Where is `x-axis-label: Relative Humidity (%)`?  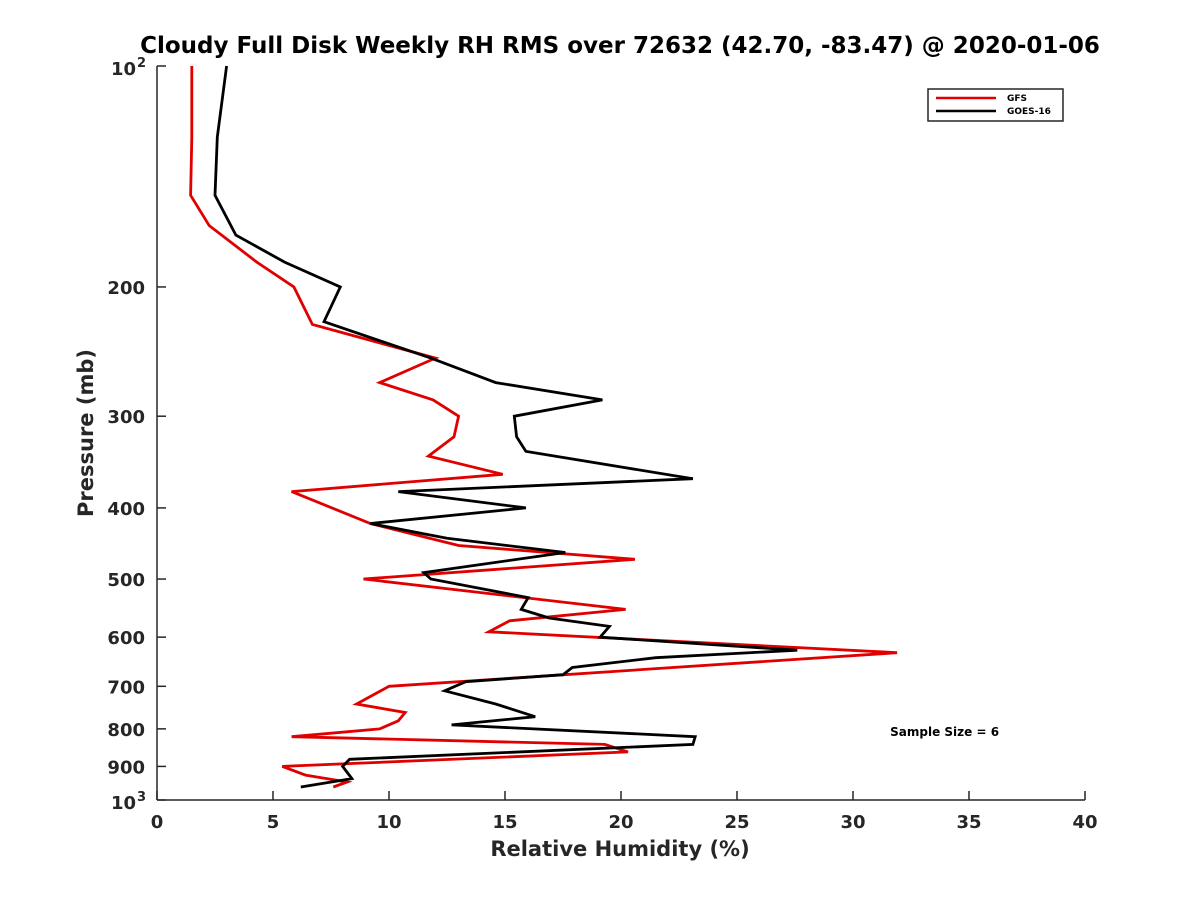
x-axis-label: Relative Humidity (%) is located at coordinates (619, 849).